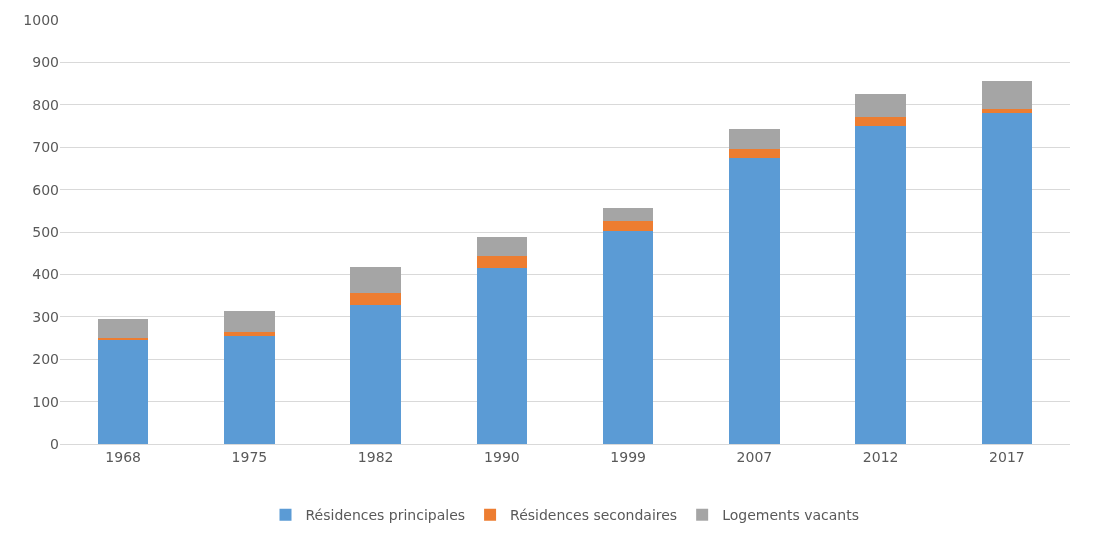 The width and height of the screenshot is (1095, 543). I want to click on legend-label: Logements vacants, so click(790, 515).